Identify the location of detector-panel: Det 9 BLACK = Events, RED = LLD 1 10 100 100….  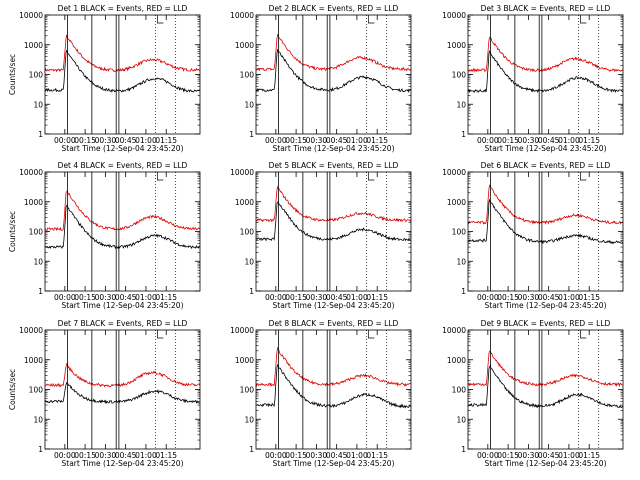
(533, 393).